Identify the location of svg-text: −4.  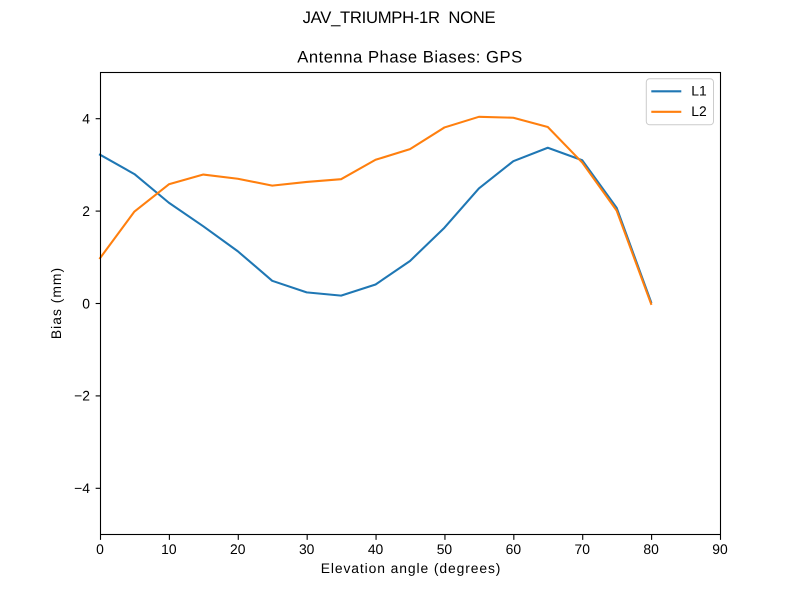
(82, 488).